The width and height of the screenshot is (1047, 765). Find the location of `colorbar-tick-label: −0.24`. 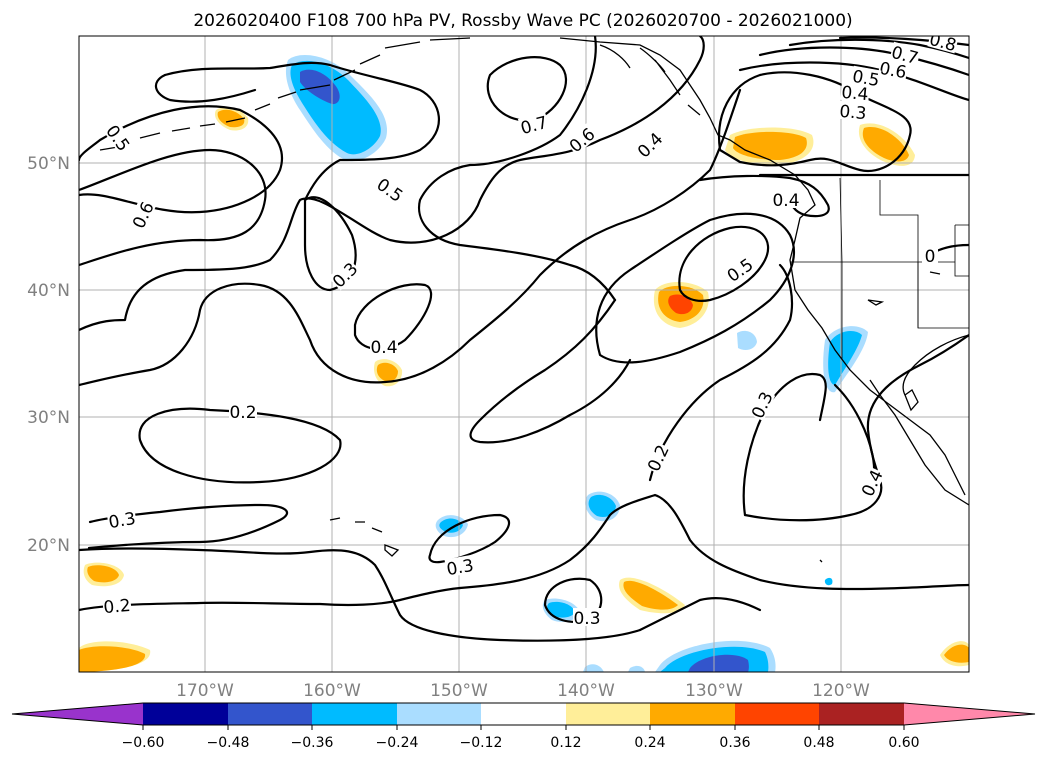

colorbar-tick-label: −0.24 is located at coordinates (397, 743).